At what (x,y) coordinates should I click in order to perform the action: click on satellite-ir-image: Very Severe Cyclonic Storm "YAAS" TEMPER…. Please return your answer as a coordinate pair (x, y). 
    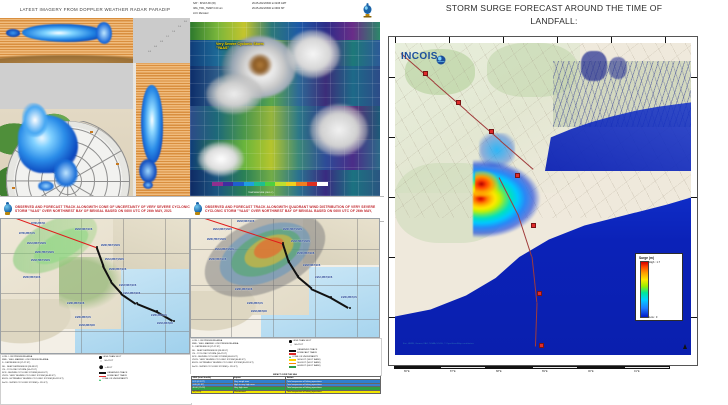
    Looking at the image, I should click on (285, 109).